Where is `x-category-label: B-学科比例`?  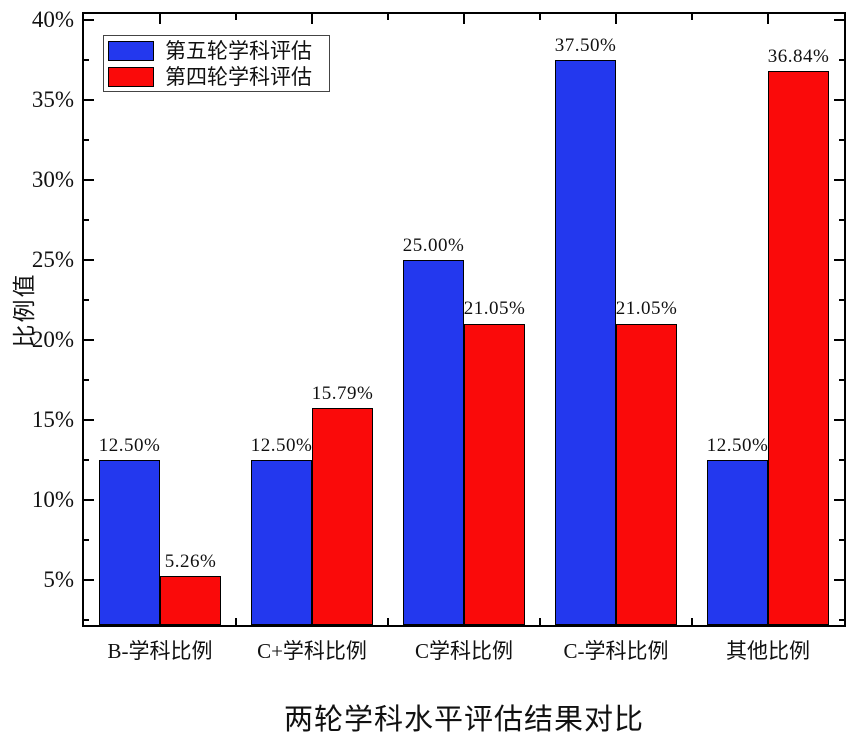
x-category-label: B-学科比例 is located at coordinates (160, 651).